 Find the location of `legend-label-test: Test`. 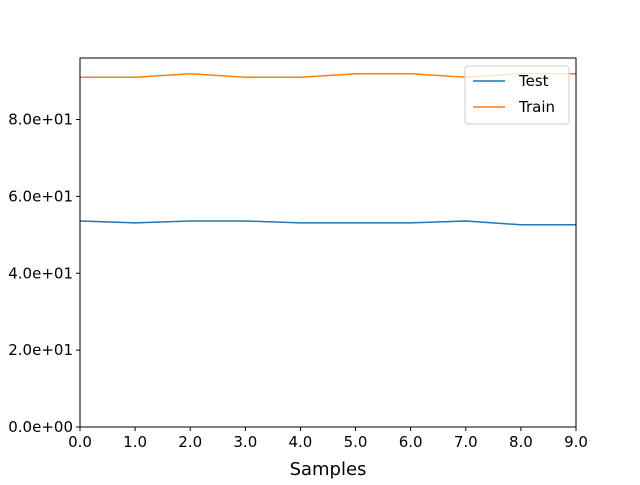

legend-label-test: Test is located at coordinates (533, 81).